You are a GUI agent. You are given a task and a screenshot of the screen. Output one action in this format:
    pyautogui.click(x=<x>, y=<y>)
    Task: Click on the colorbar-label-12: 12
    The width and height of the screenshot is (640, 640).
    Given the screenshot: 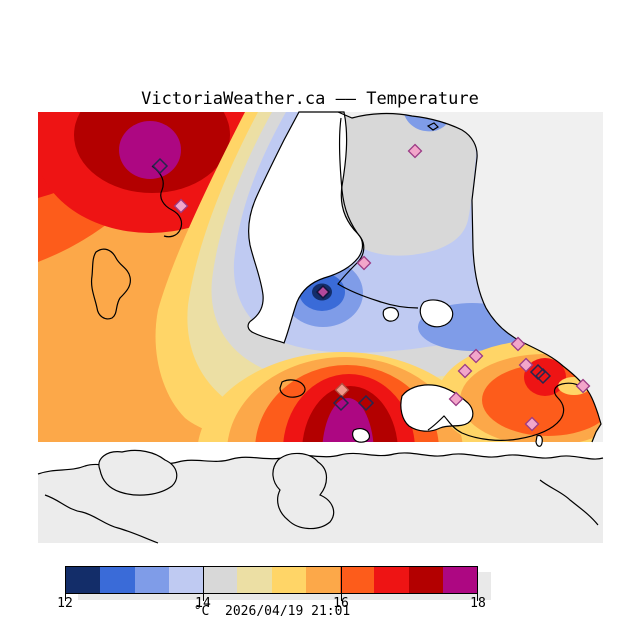 What is the action you would take?
    pyautogui.click(x=65, y=603)
    